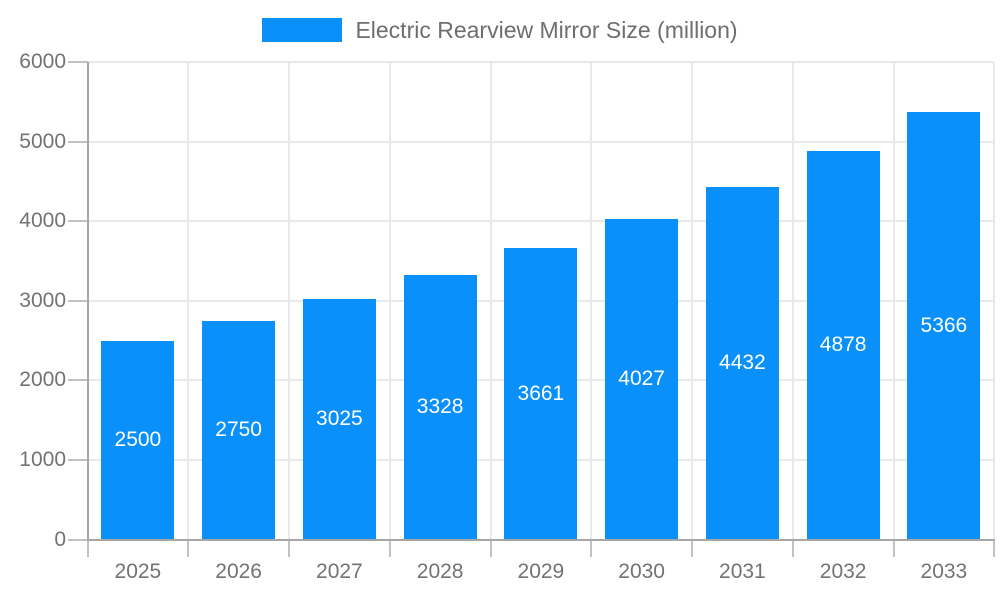 This screenshot has width=1000, height=600. I want to click on bar-value-label: 4878, so click(843, 345).